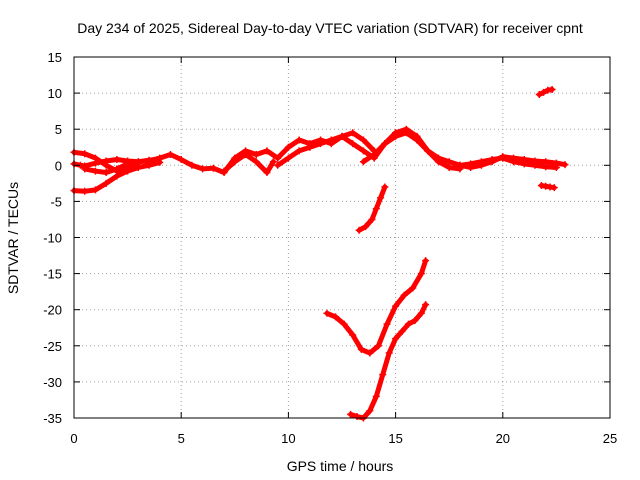 The image size is (640, 480). I want to click on series-arc-drop-a, so click(372, 208).